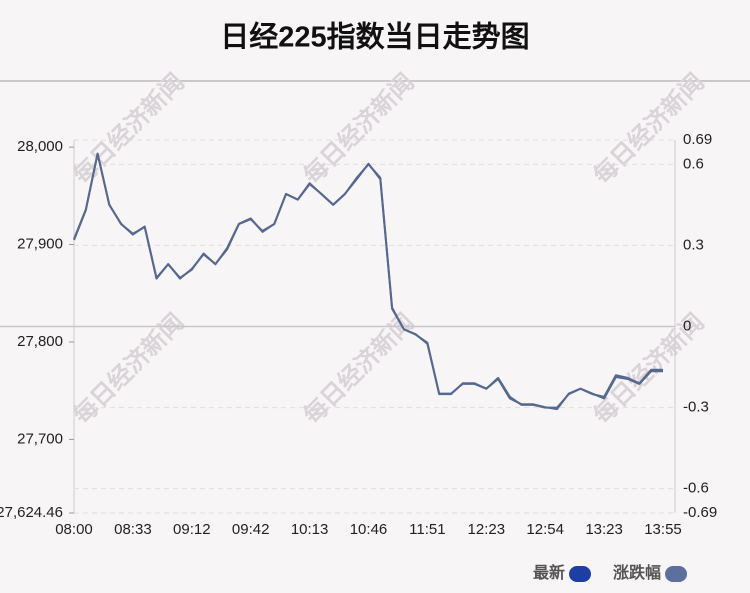  What do you see at coordinates (663, 529) in the screenshot?
I see `x-tick-label: 13:55` at bounding box center [663, 529].